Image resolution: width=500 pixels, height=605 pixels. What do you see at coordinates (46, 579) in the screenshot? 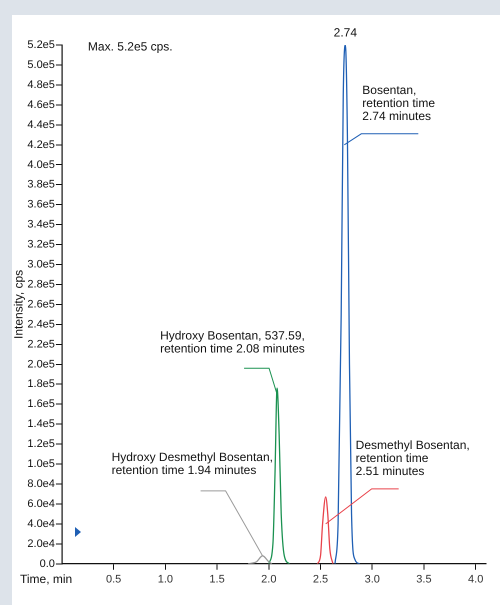
I see `x-axis-title: Time, min` at bounding box center [46, 579].